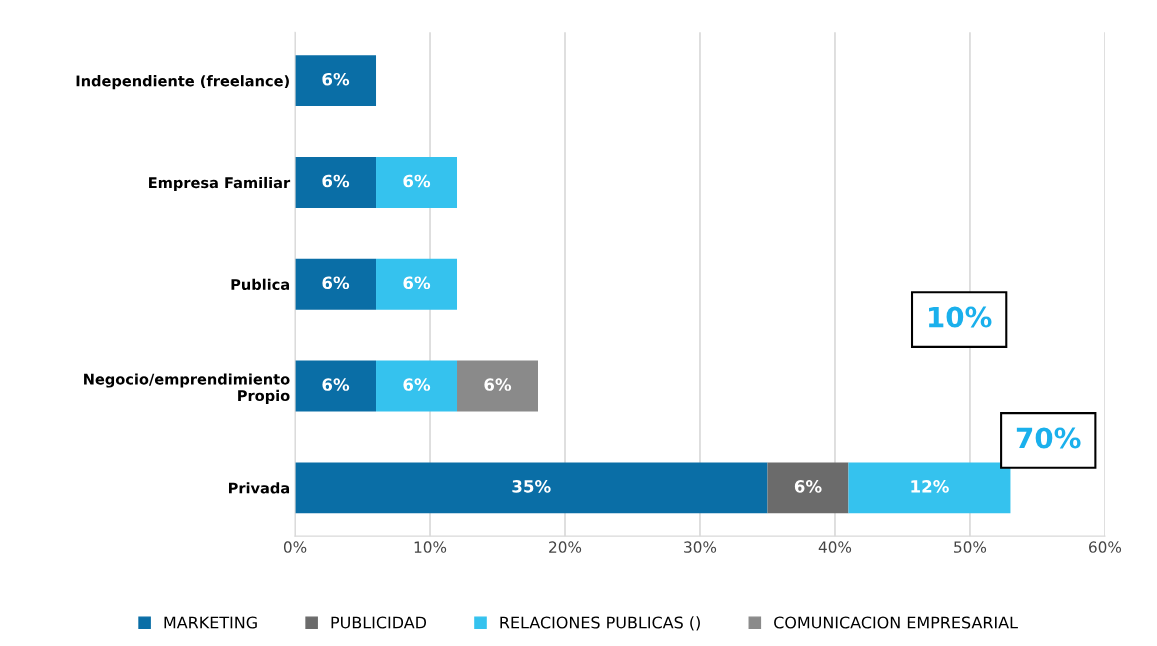 This screenshot has height=646, width=1157. What do you see at coordinates (1048, 438) in the screenshot?
I see `annotation: 70%` at bounding box center [1048, 438].